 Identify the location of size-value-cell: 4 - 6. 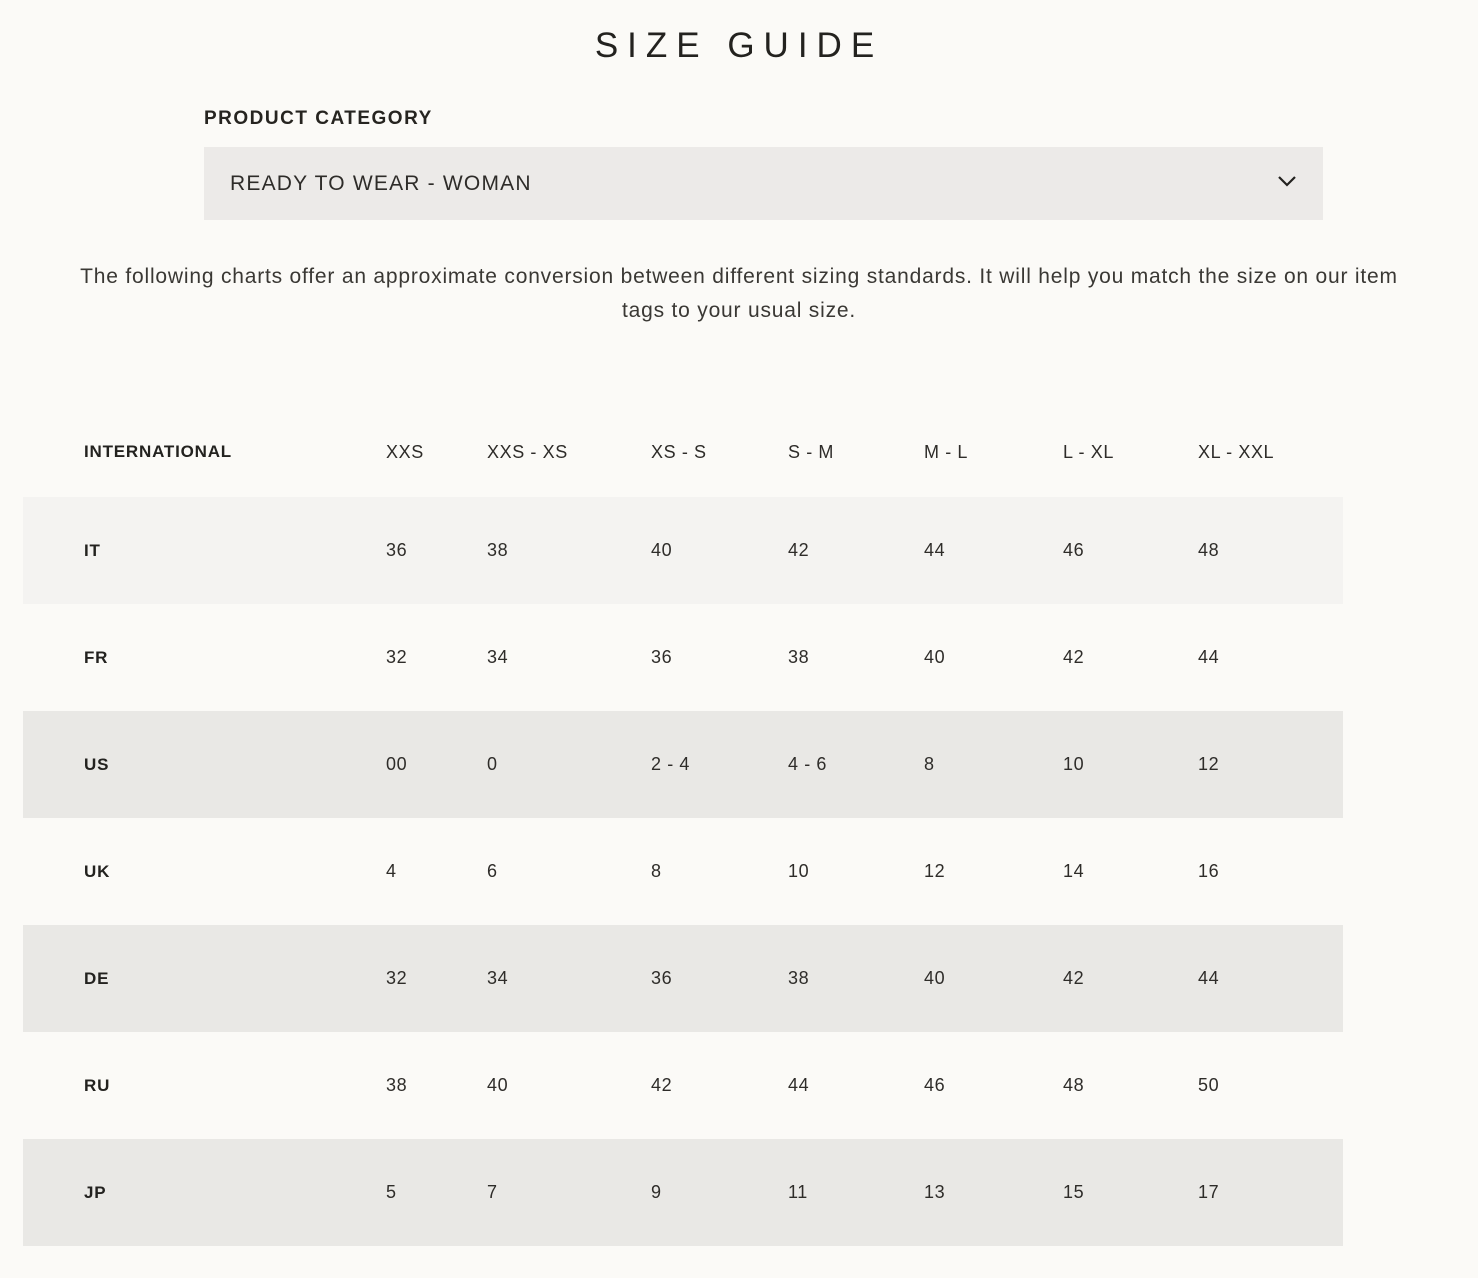
(808, 764).